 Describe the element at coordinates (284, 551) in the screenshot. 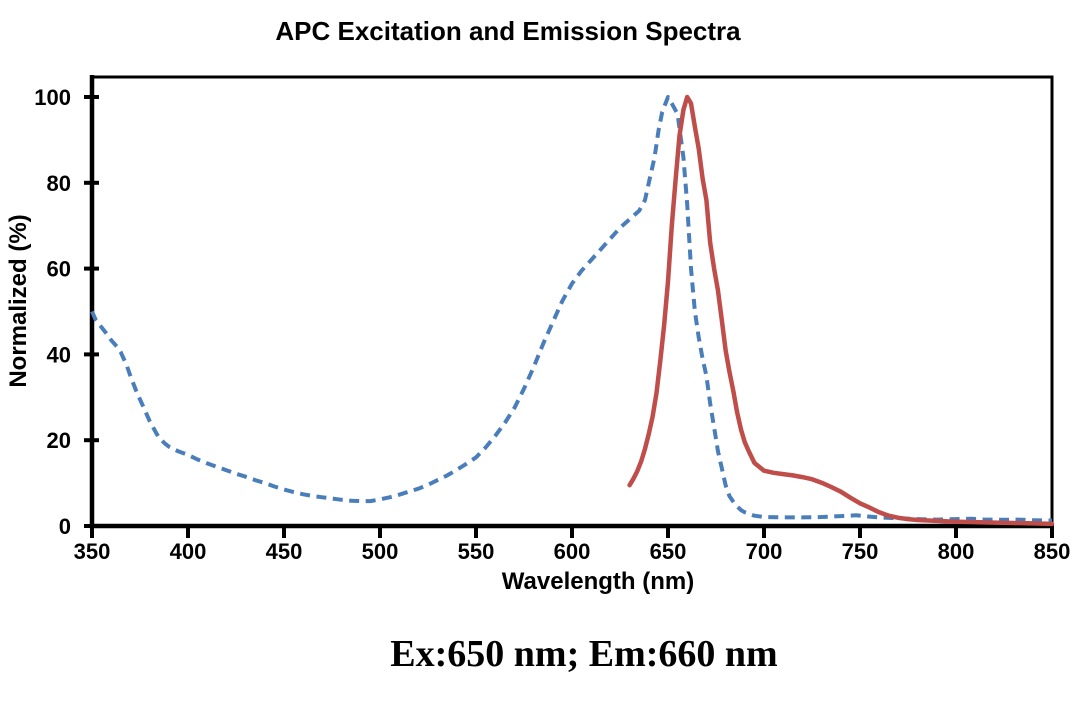

I see `x-tick-label: 450` at that location.